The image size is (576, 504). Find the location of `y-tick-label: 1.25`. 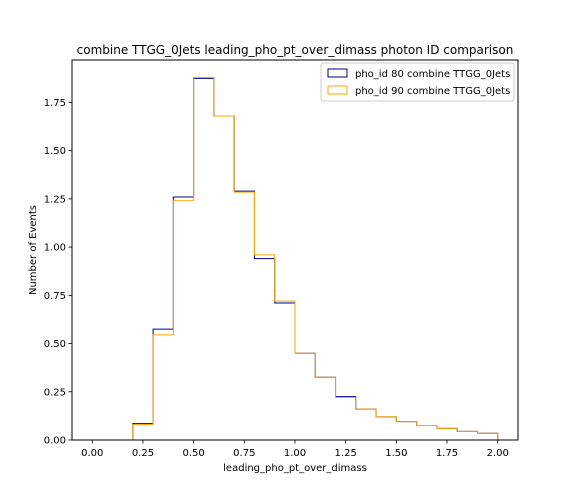

y-tick-label: 1.25 is located at coordinates (55, 199).